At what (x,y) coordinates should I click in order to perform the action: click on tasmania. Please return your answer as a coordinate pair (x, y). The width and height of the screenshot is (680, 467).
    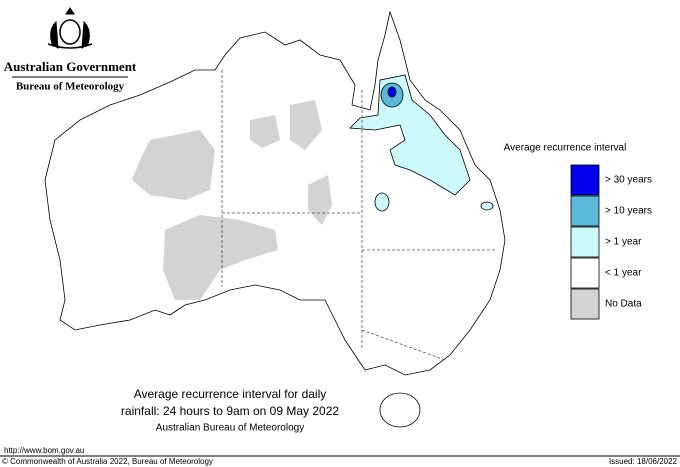
    Looking at the image, I should click on (400, 410).